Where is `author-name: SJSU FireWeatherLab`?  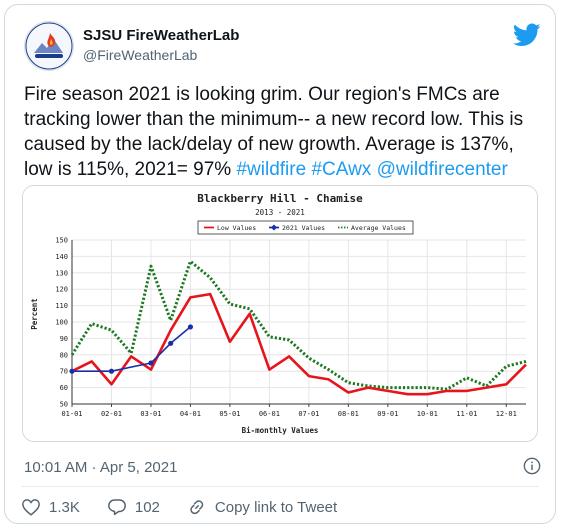
author-name: SJSU FireWeatherLab is located at coordinates (161, 35).